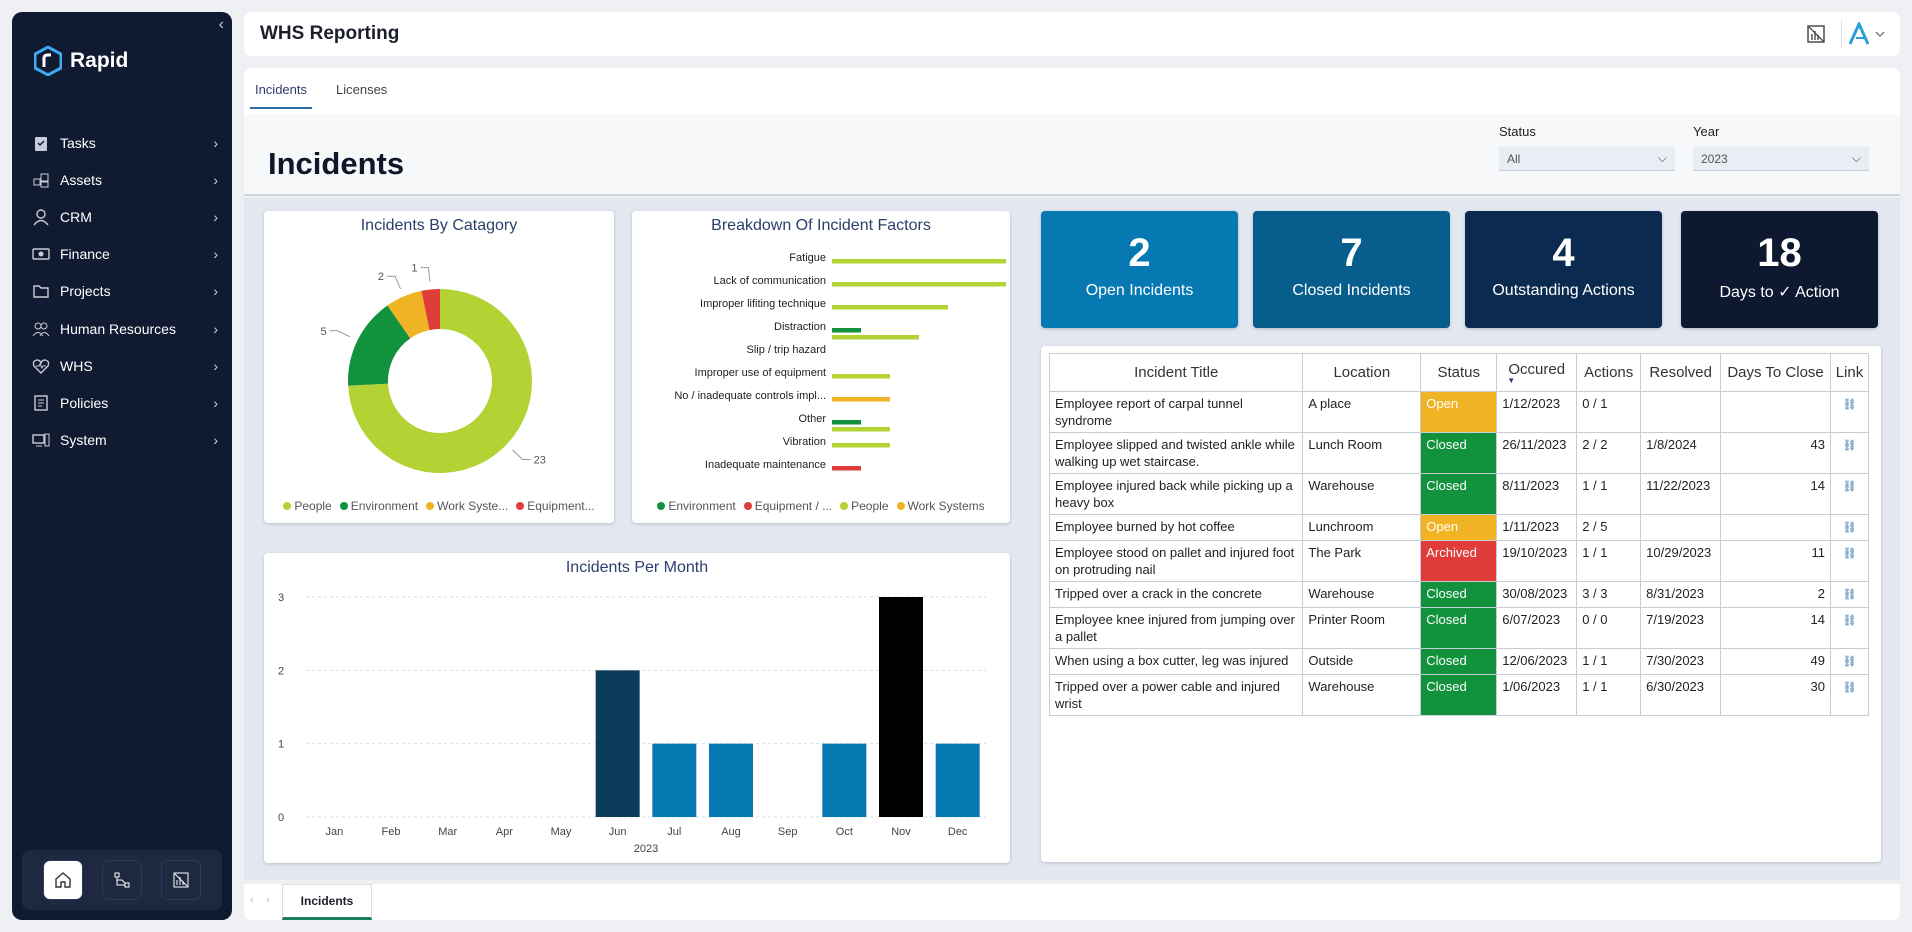 This screenshot has height=932, width=1912. I want to click on footer-tab-incidents: Incidents, so click(327, 902).